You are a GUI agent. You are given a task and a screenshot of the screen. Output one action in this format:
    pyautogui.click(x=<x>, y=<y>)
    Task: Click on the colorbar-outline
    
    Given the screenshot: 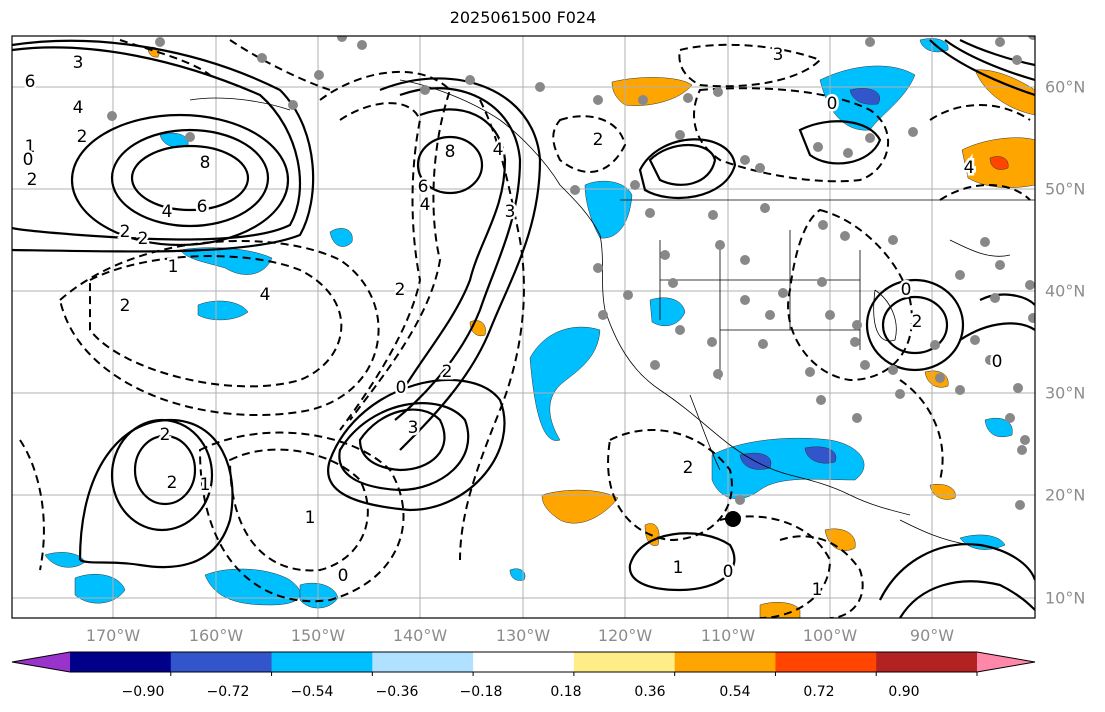 What is the action you would take?
    pyautogui.click(x=523, y=662)
    